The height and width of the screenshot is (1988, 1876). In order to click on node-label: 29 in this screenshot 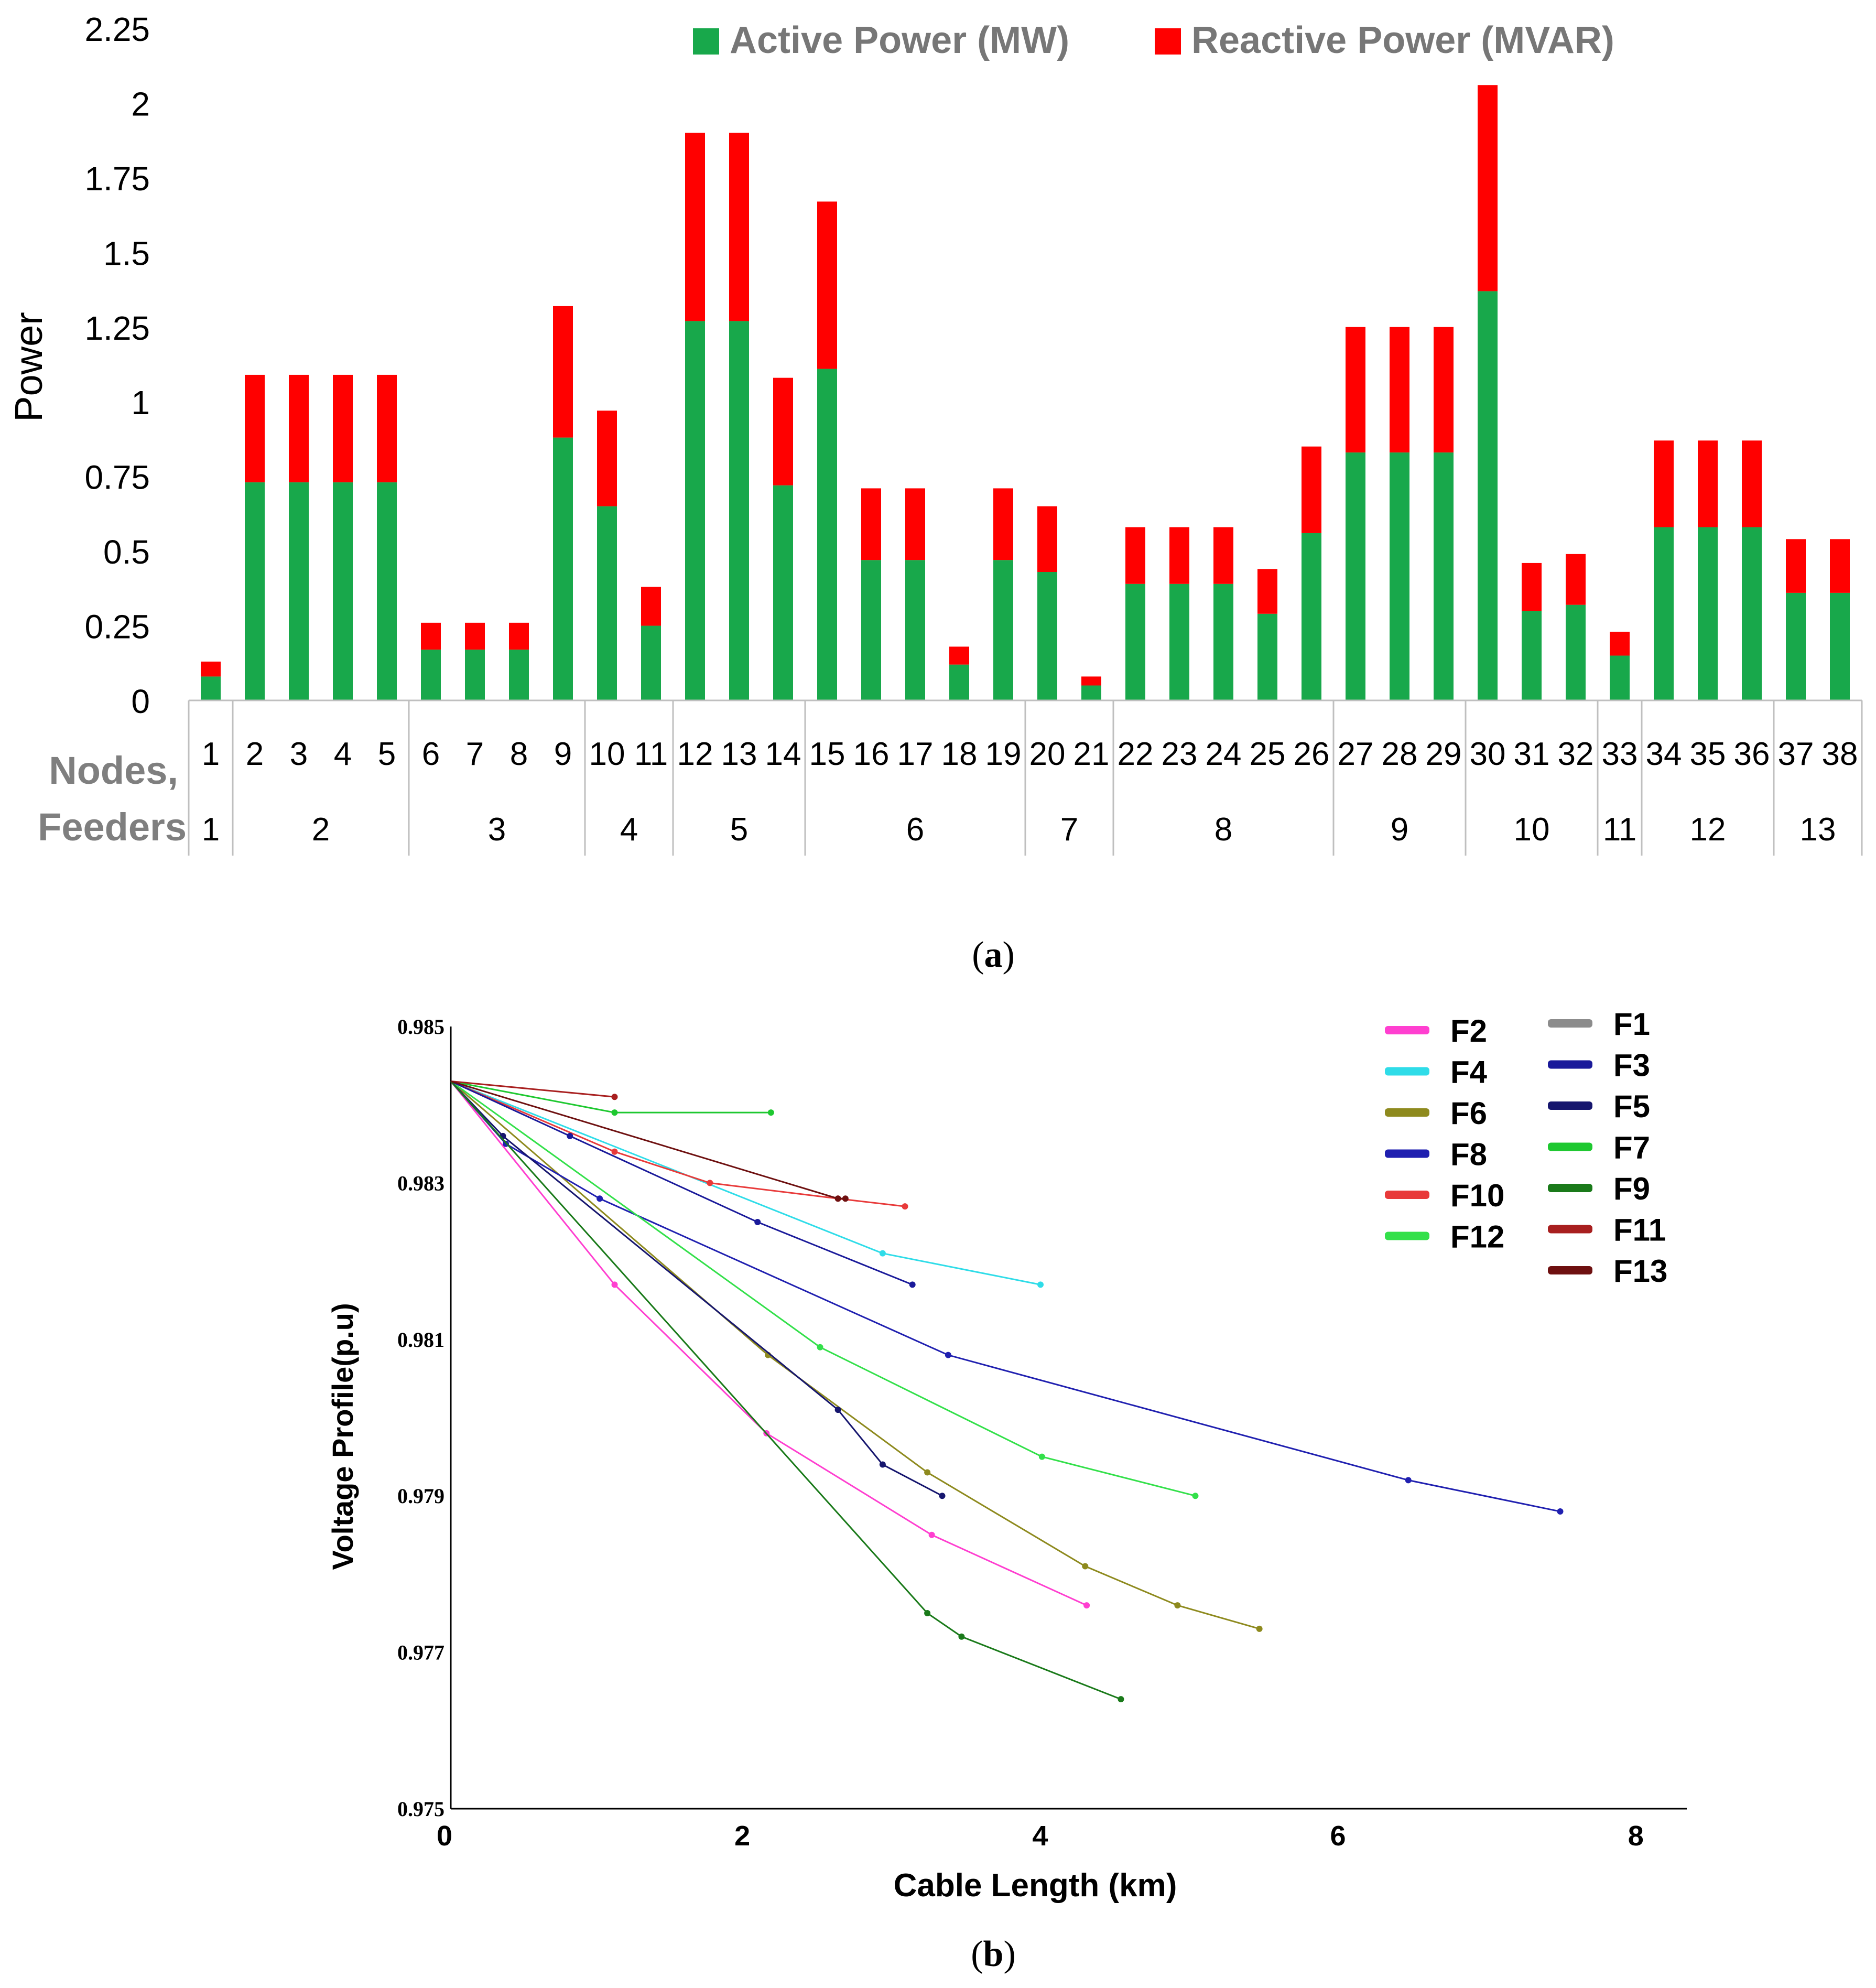, I will do `click(1444, 754)`.